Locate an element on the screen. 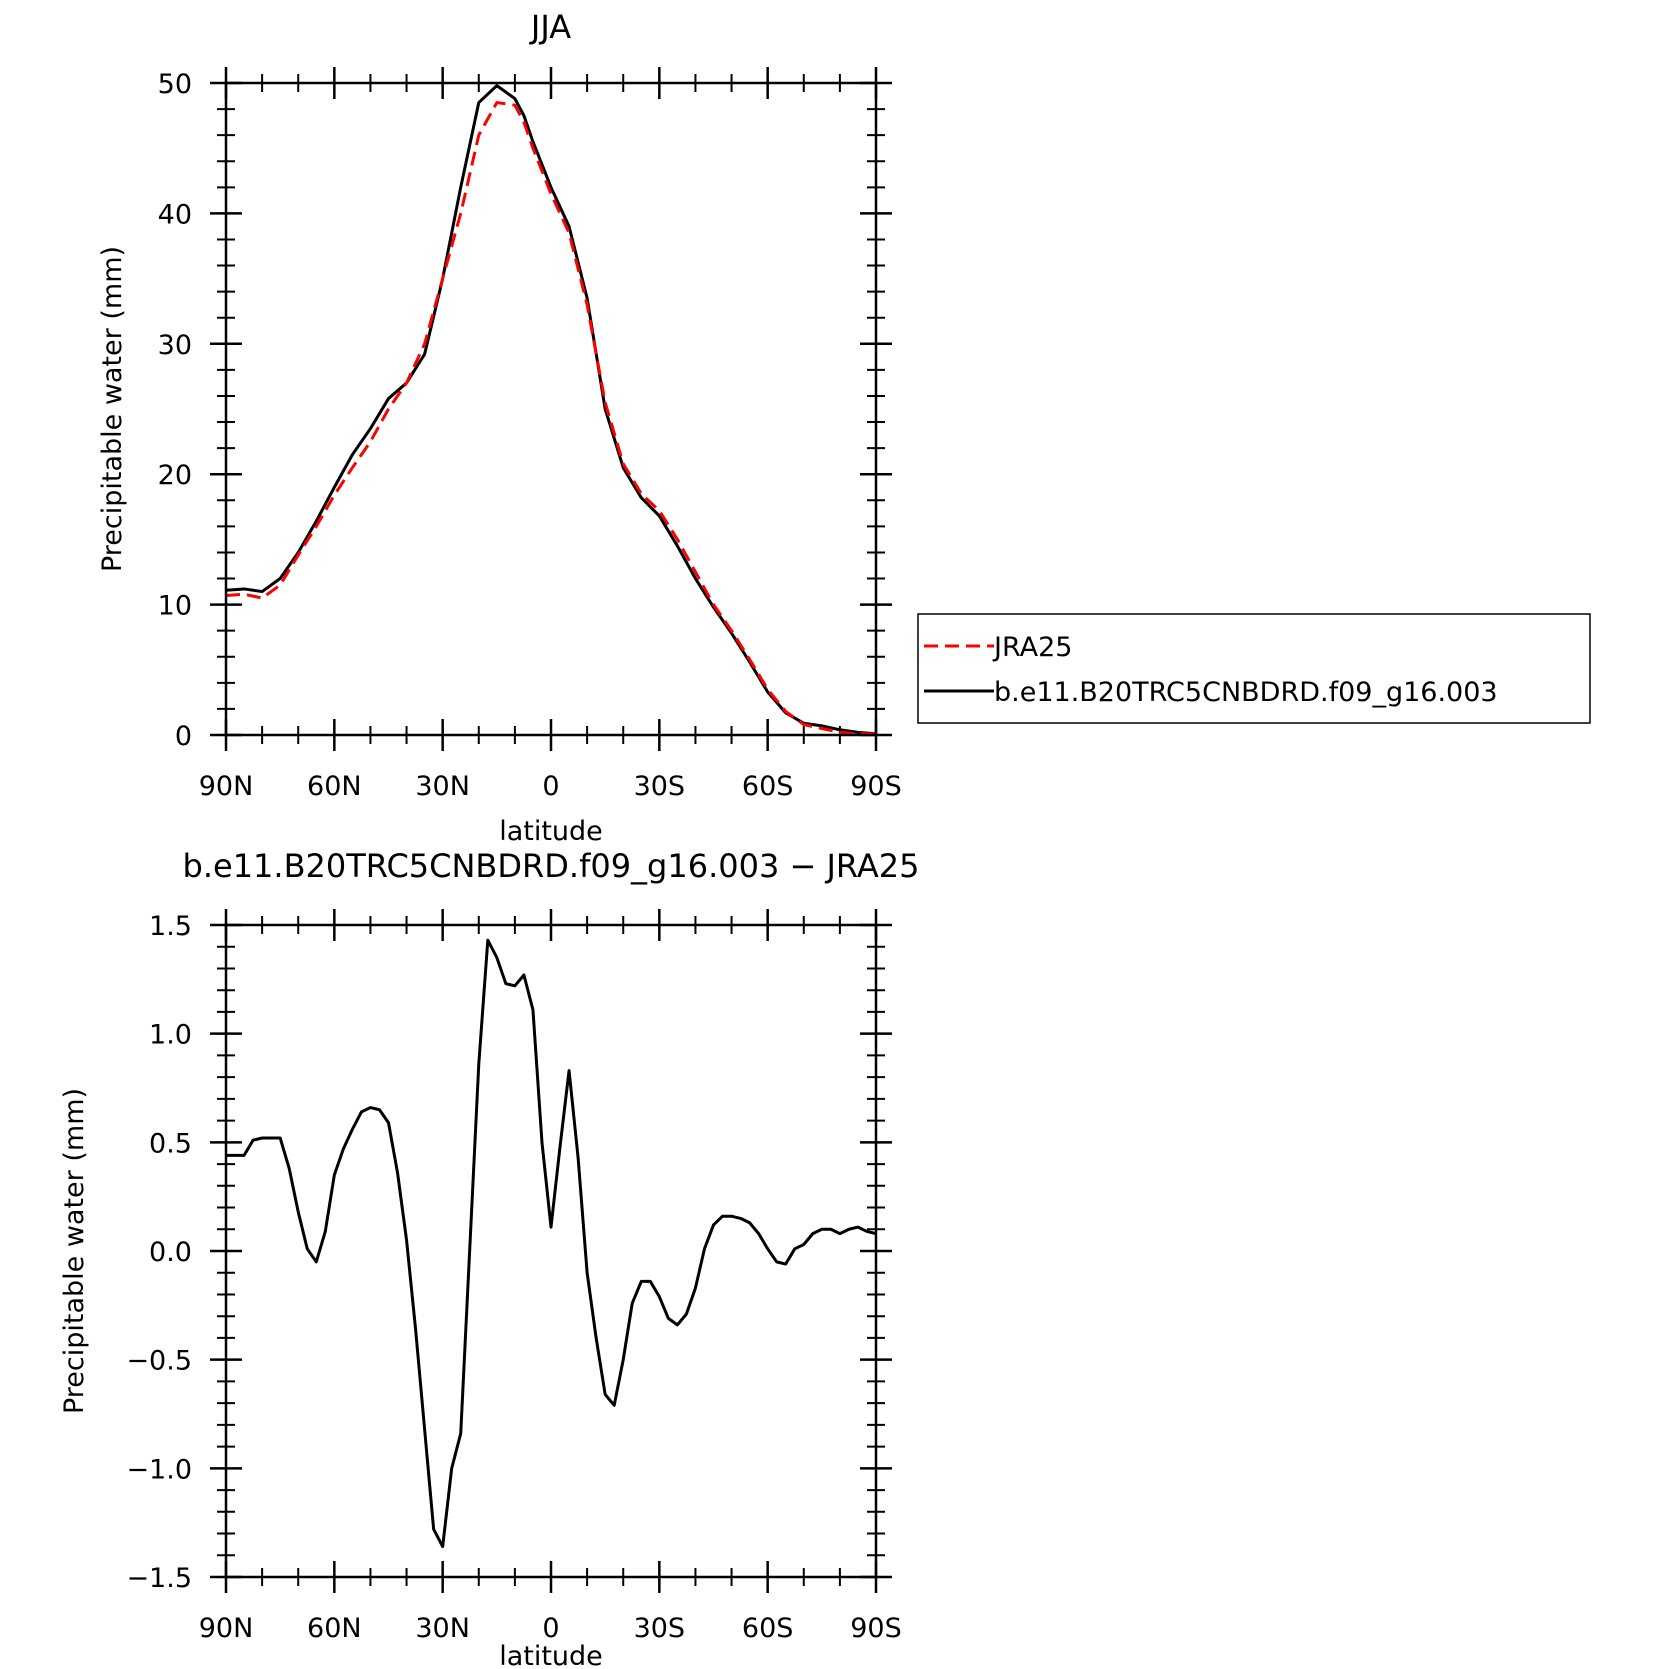 The width and height of the screenshot is (1672, 1669). y-tick-label: 0.5 is located at coordinates (170, 1143).